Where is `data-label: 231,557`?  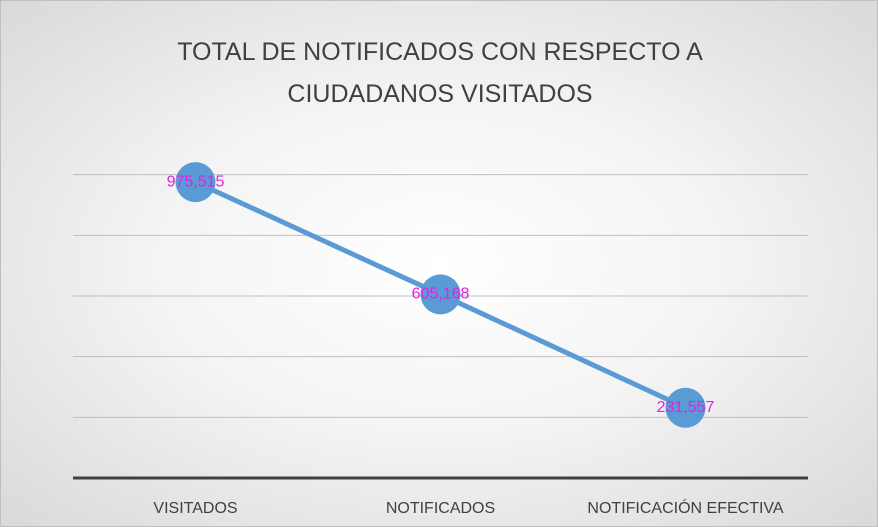 data-label: 231,557 is located at coordinates (686, 407).